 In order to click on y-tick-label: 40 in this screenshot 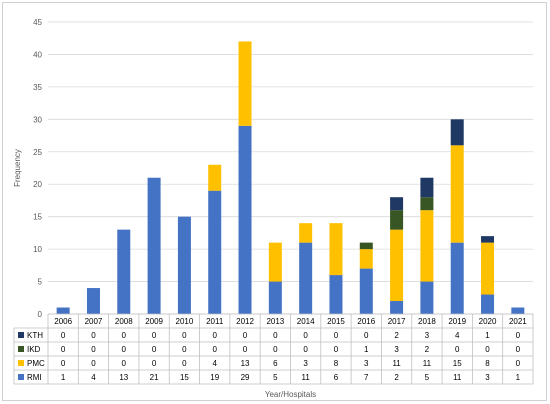, I will do `click(37, 54)`.